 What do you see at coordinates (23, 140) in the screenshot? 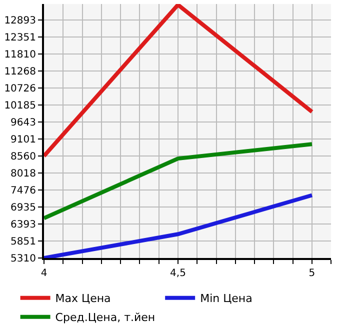
I see `y-tick-label: 9101` at bounding box center [23, 140].